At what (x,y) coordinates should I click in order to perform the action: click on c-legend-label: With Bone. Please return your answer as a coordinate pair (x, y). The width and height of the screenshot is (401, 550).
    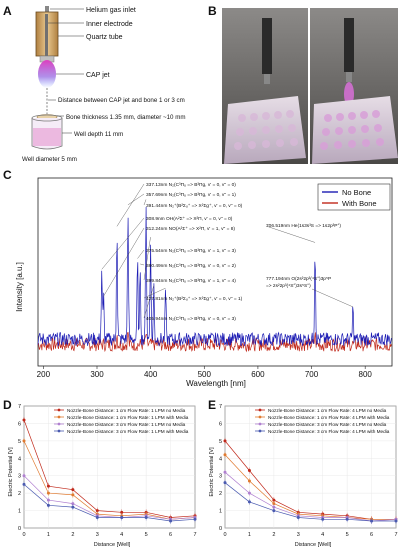
    Looking at the image, I should click on (359, 203).